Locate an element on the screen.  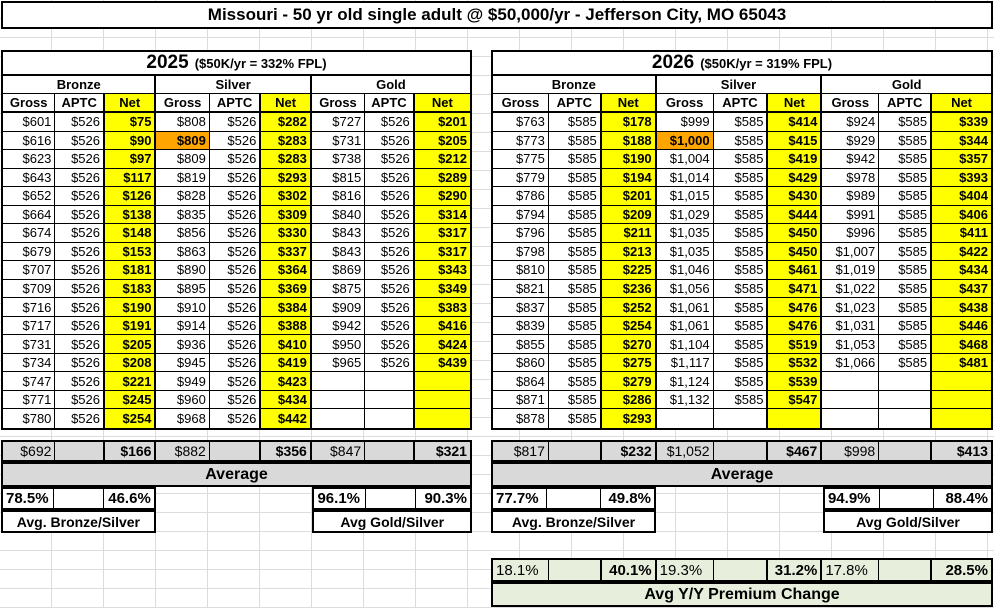
cell: $674 is located at coordinates (29, 233).